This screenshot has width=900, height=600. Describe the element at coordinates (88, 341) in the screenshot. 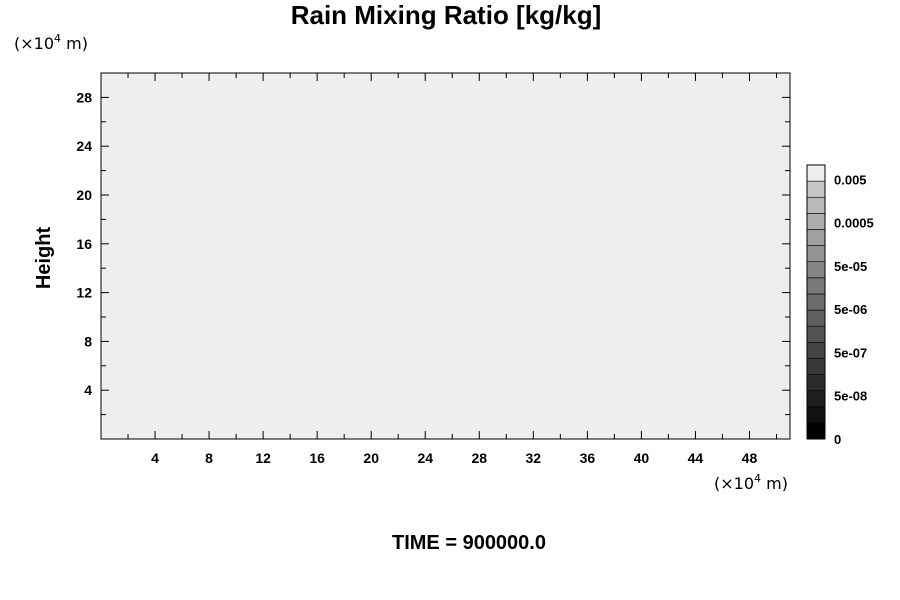

I see `y-tick-label: 8` at that location.